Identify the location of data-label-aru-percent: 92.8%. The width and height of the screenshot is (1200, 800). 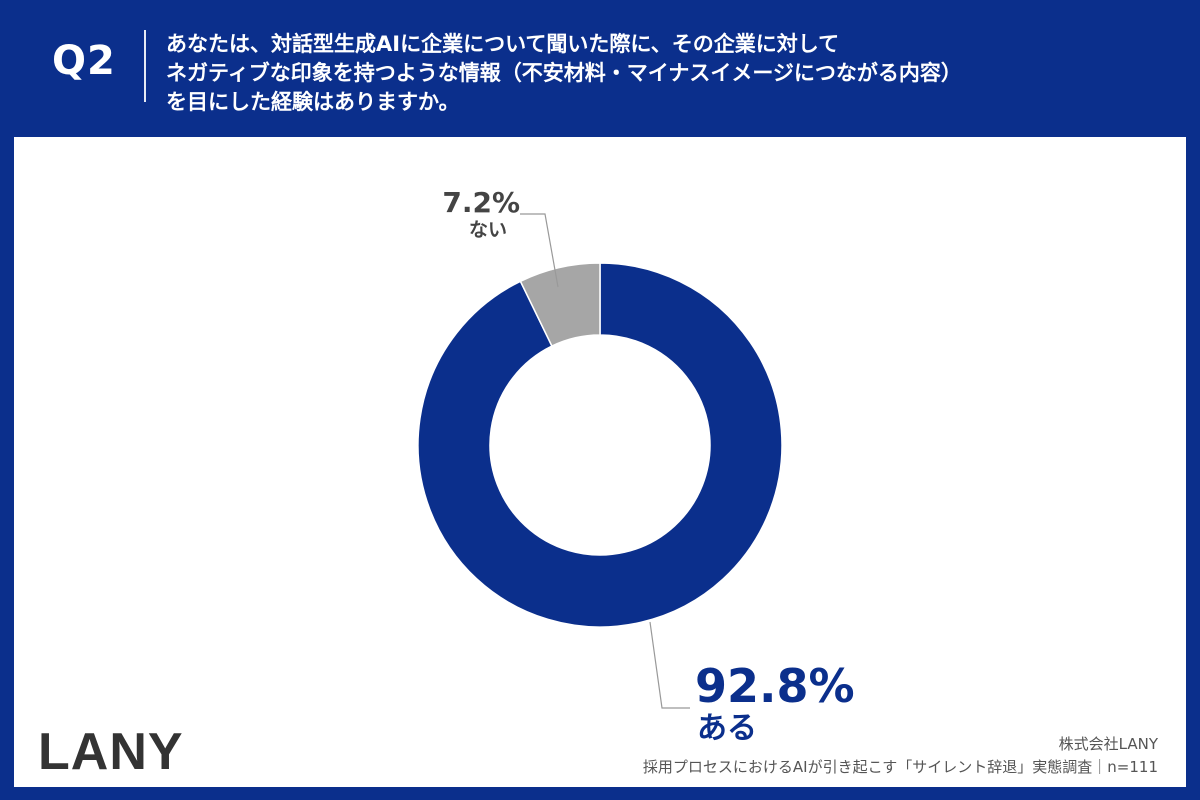
(775, 686).